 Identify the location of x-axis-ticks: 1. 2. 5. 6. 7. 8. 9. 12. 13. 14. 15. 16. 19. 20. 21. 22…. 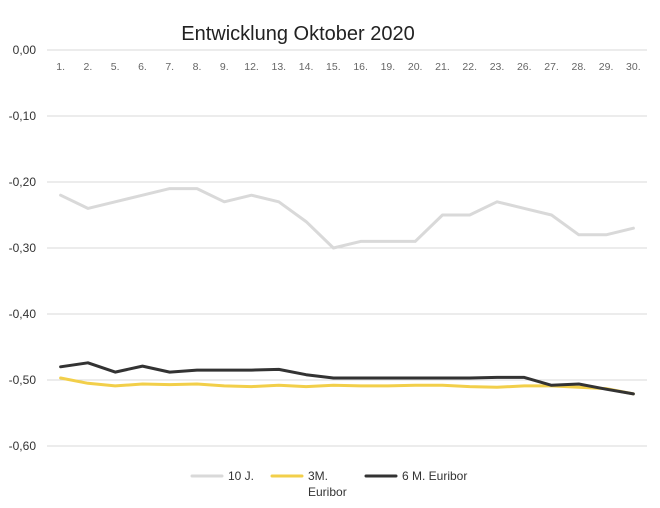
(348, 67).